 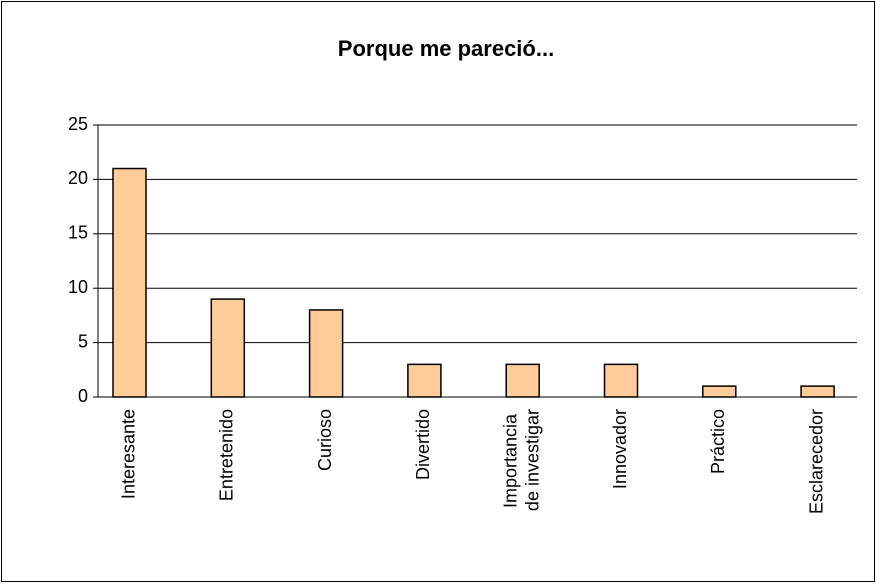 I want to click on x-tick-label: Curioso, so click(x=325, y=440).